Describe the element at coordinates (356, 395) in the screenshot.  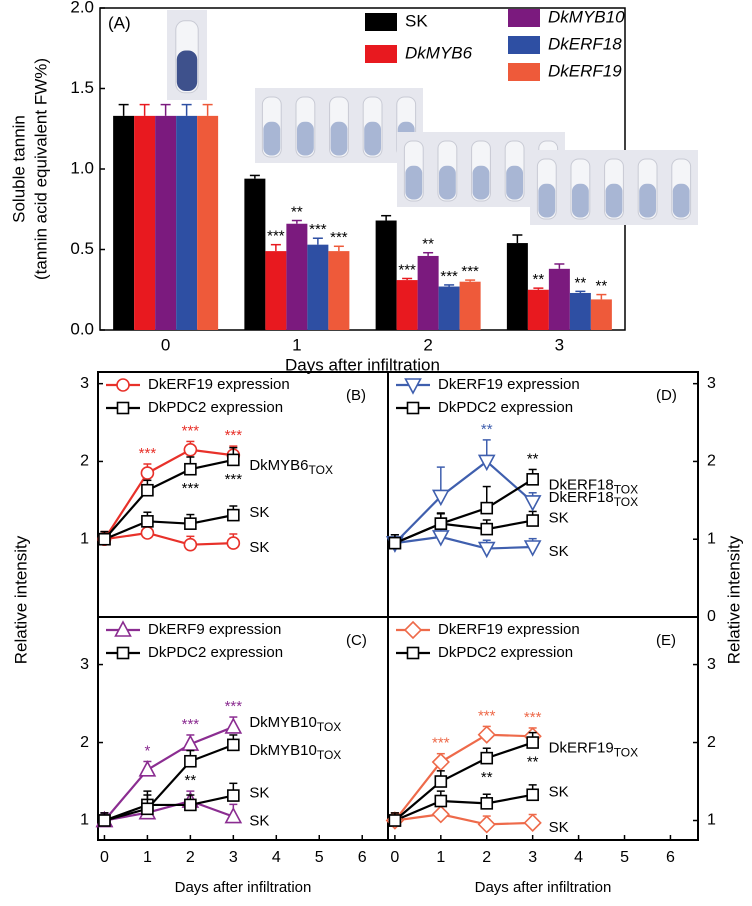
I see `panel-label: (B)` at that location.